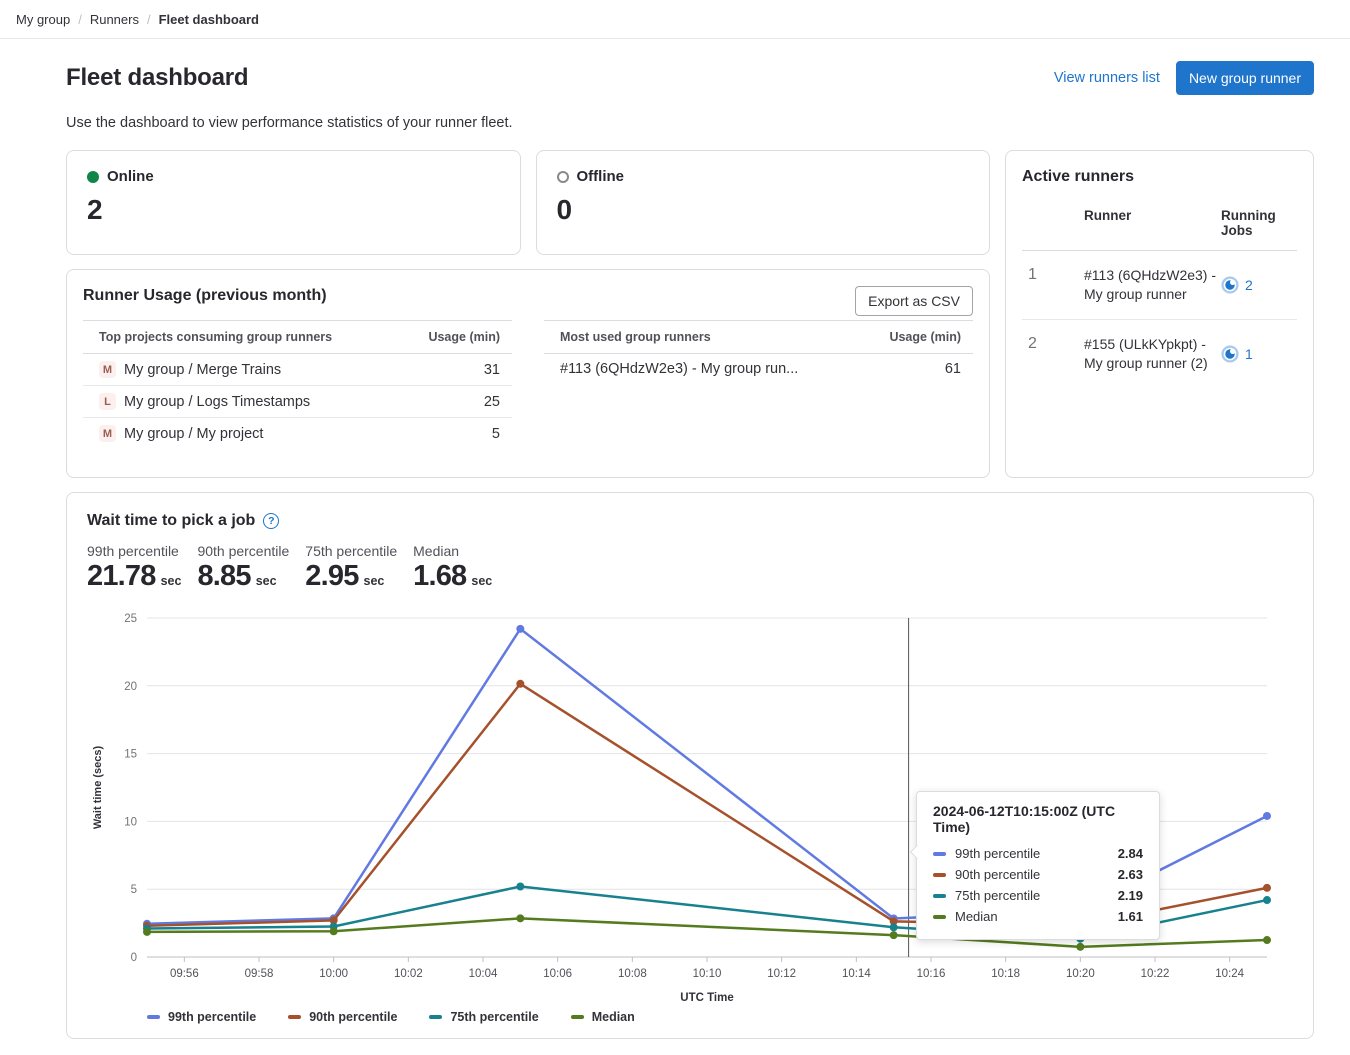 The height and width of the screenshot is (1055, 1350). I want to click on active-runner-row: 1 #113 (6QHdzW2e3) - My group runner 2, so click(1159, 285).